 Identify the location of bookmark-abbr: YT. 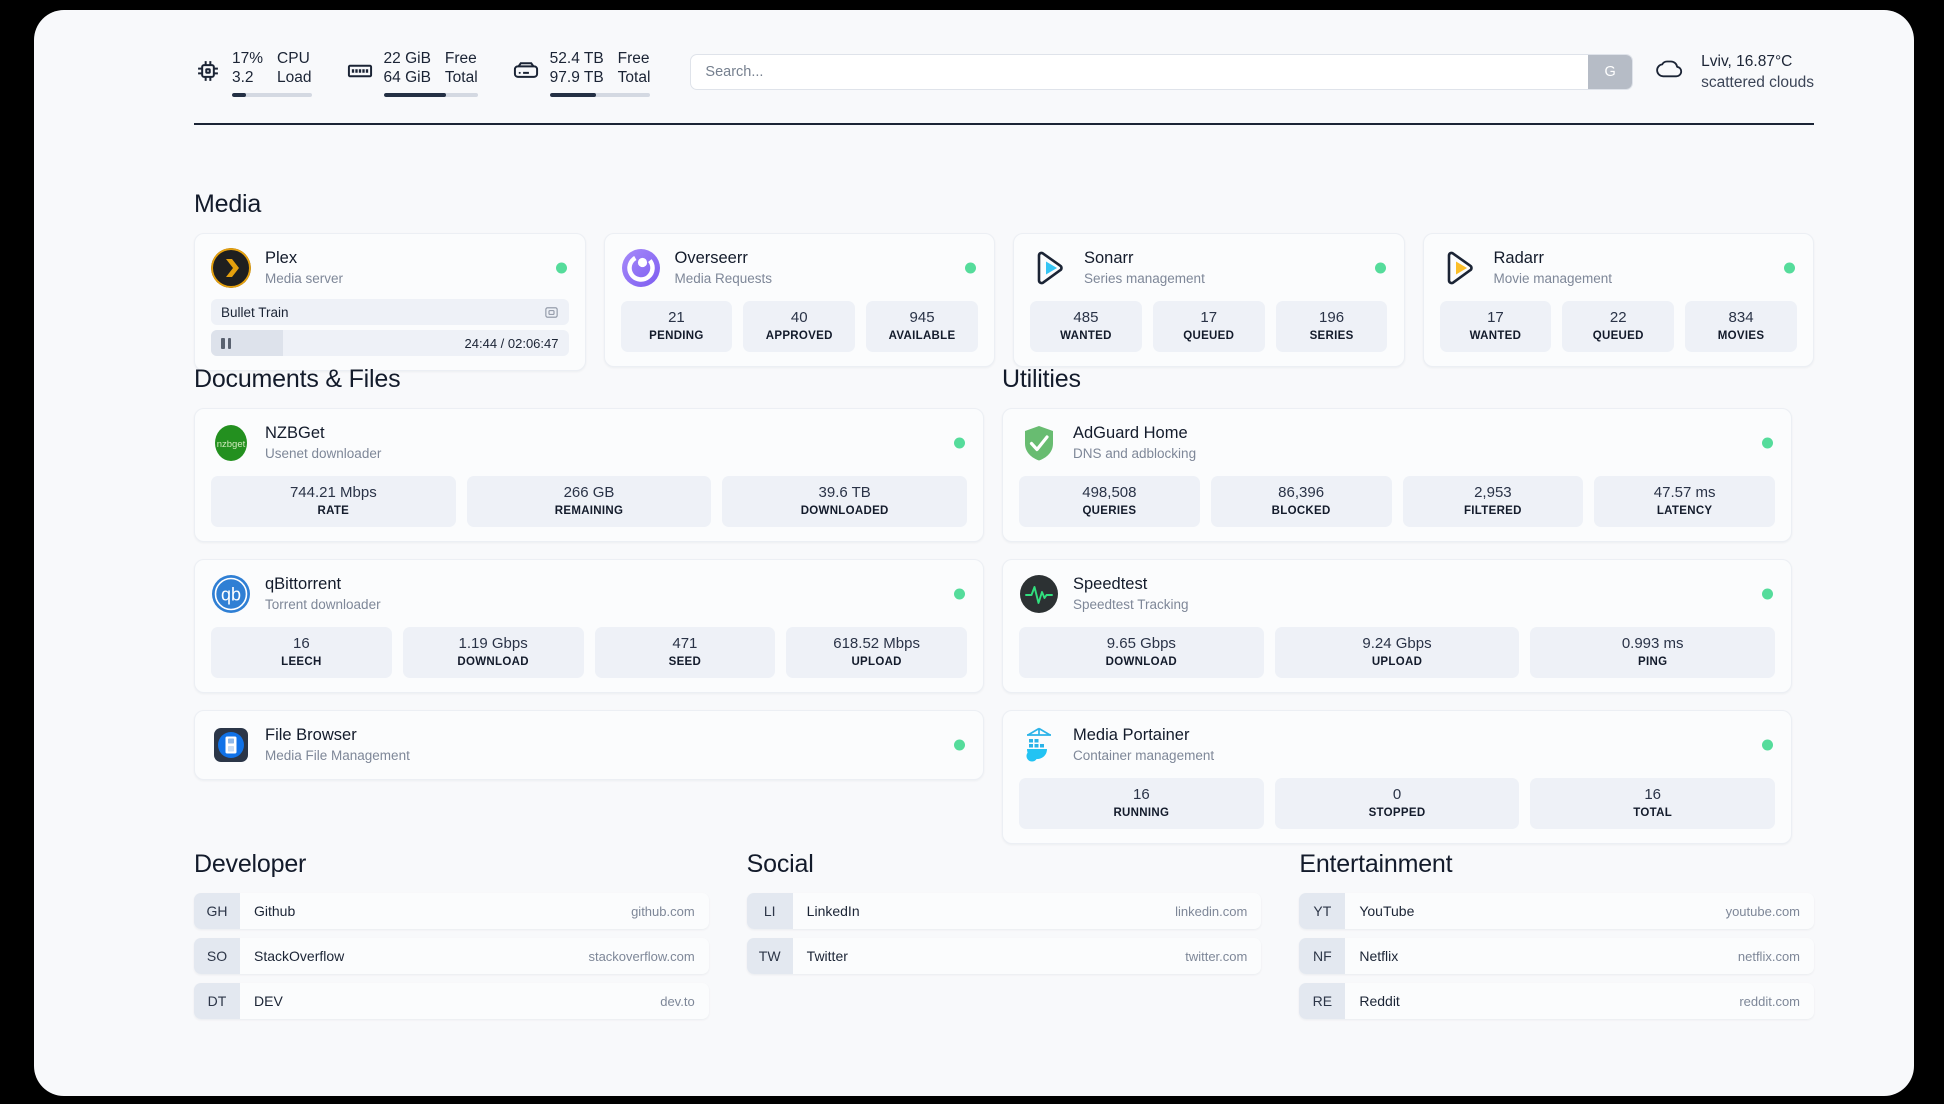
(1322, 911).